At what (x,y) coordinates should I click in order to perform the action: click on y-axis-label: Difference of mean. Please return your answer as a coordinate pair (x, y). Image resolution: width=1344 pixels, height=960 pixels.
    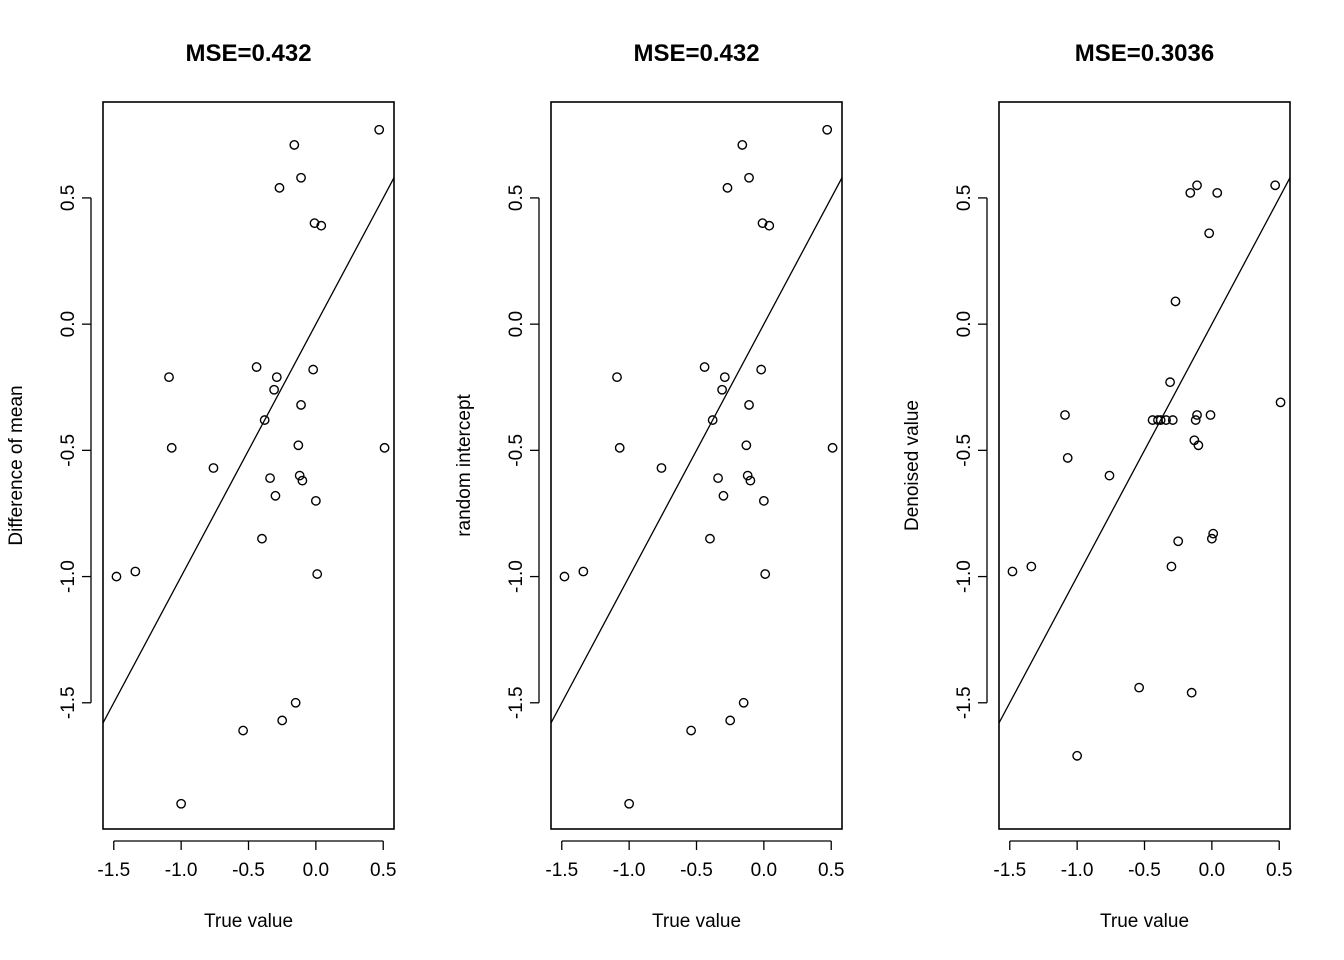
    Looking at the image, I should click on (16, 465).